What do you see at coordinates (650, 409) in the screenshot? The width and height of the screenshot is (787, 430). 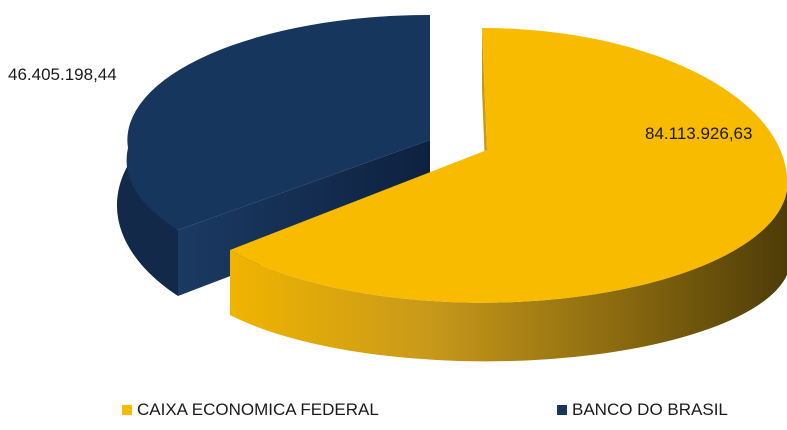 I see `legend-label-banco-do-brasil: BANCO DO BRASIL` at bounding box center [650, 409].